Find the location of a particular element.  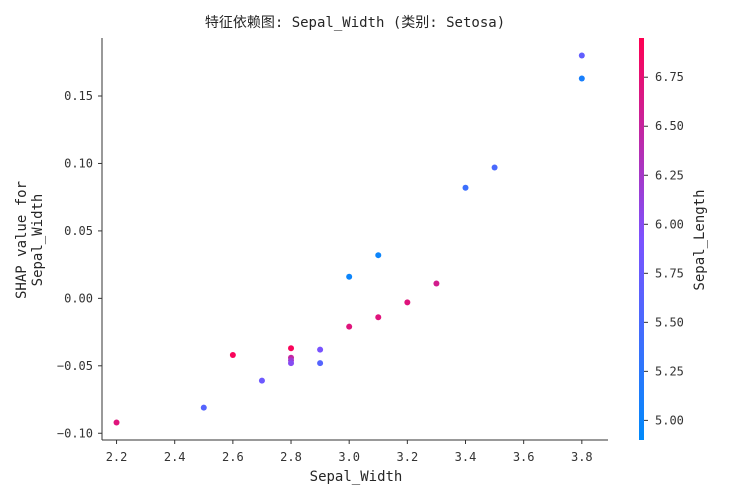

x-tick-label: 3.6 is located at coordinates (524, 457).